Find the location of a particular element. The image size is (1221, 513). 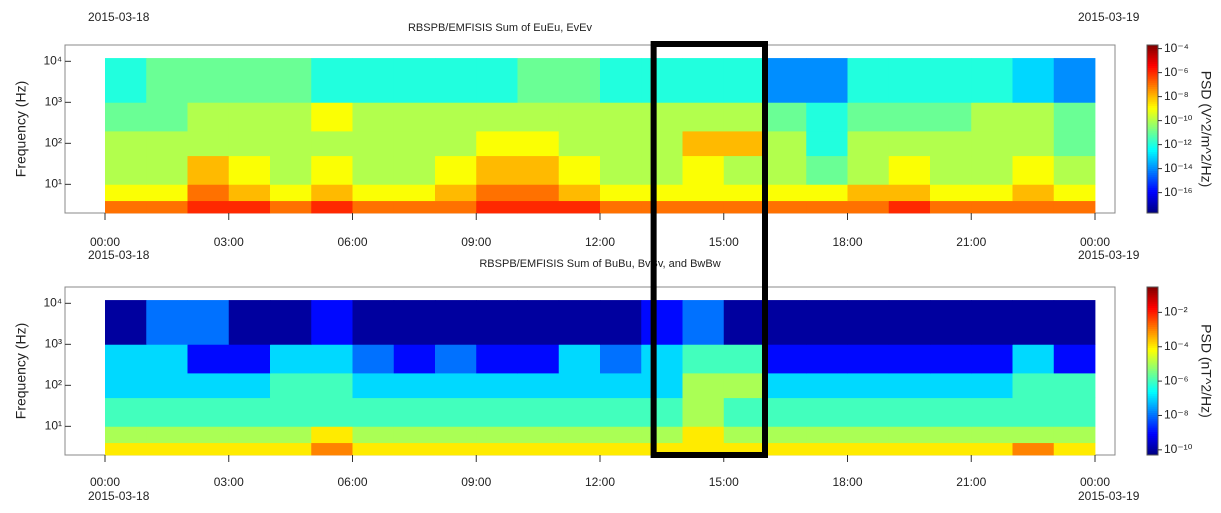

colorbar-tick-label: 10⁻¹⁰ is located at coordinates (1178, 120).